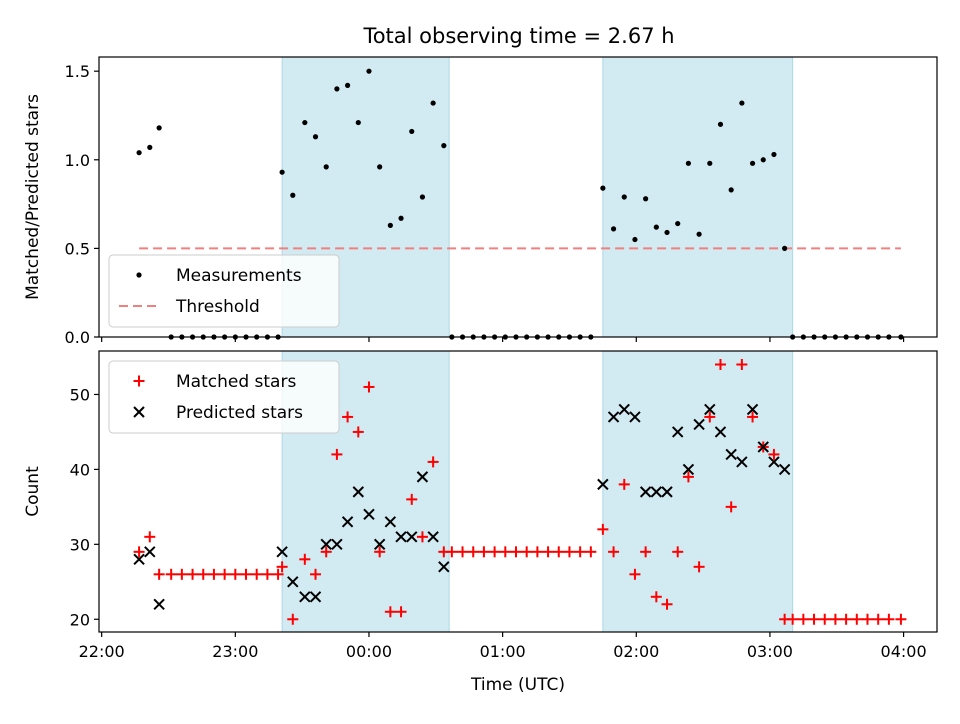 Image resolution: width=960 pixels, height=724 pixels. I want to click on count-x-tick-label: 03:00, so click(770, 651).